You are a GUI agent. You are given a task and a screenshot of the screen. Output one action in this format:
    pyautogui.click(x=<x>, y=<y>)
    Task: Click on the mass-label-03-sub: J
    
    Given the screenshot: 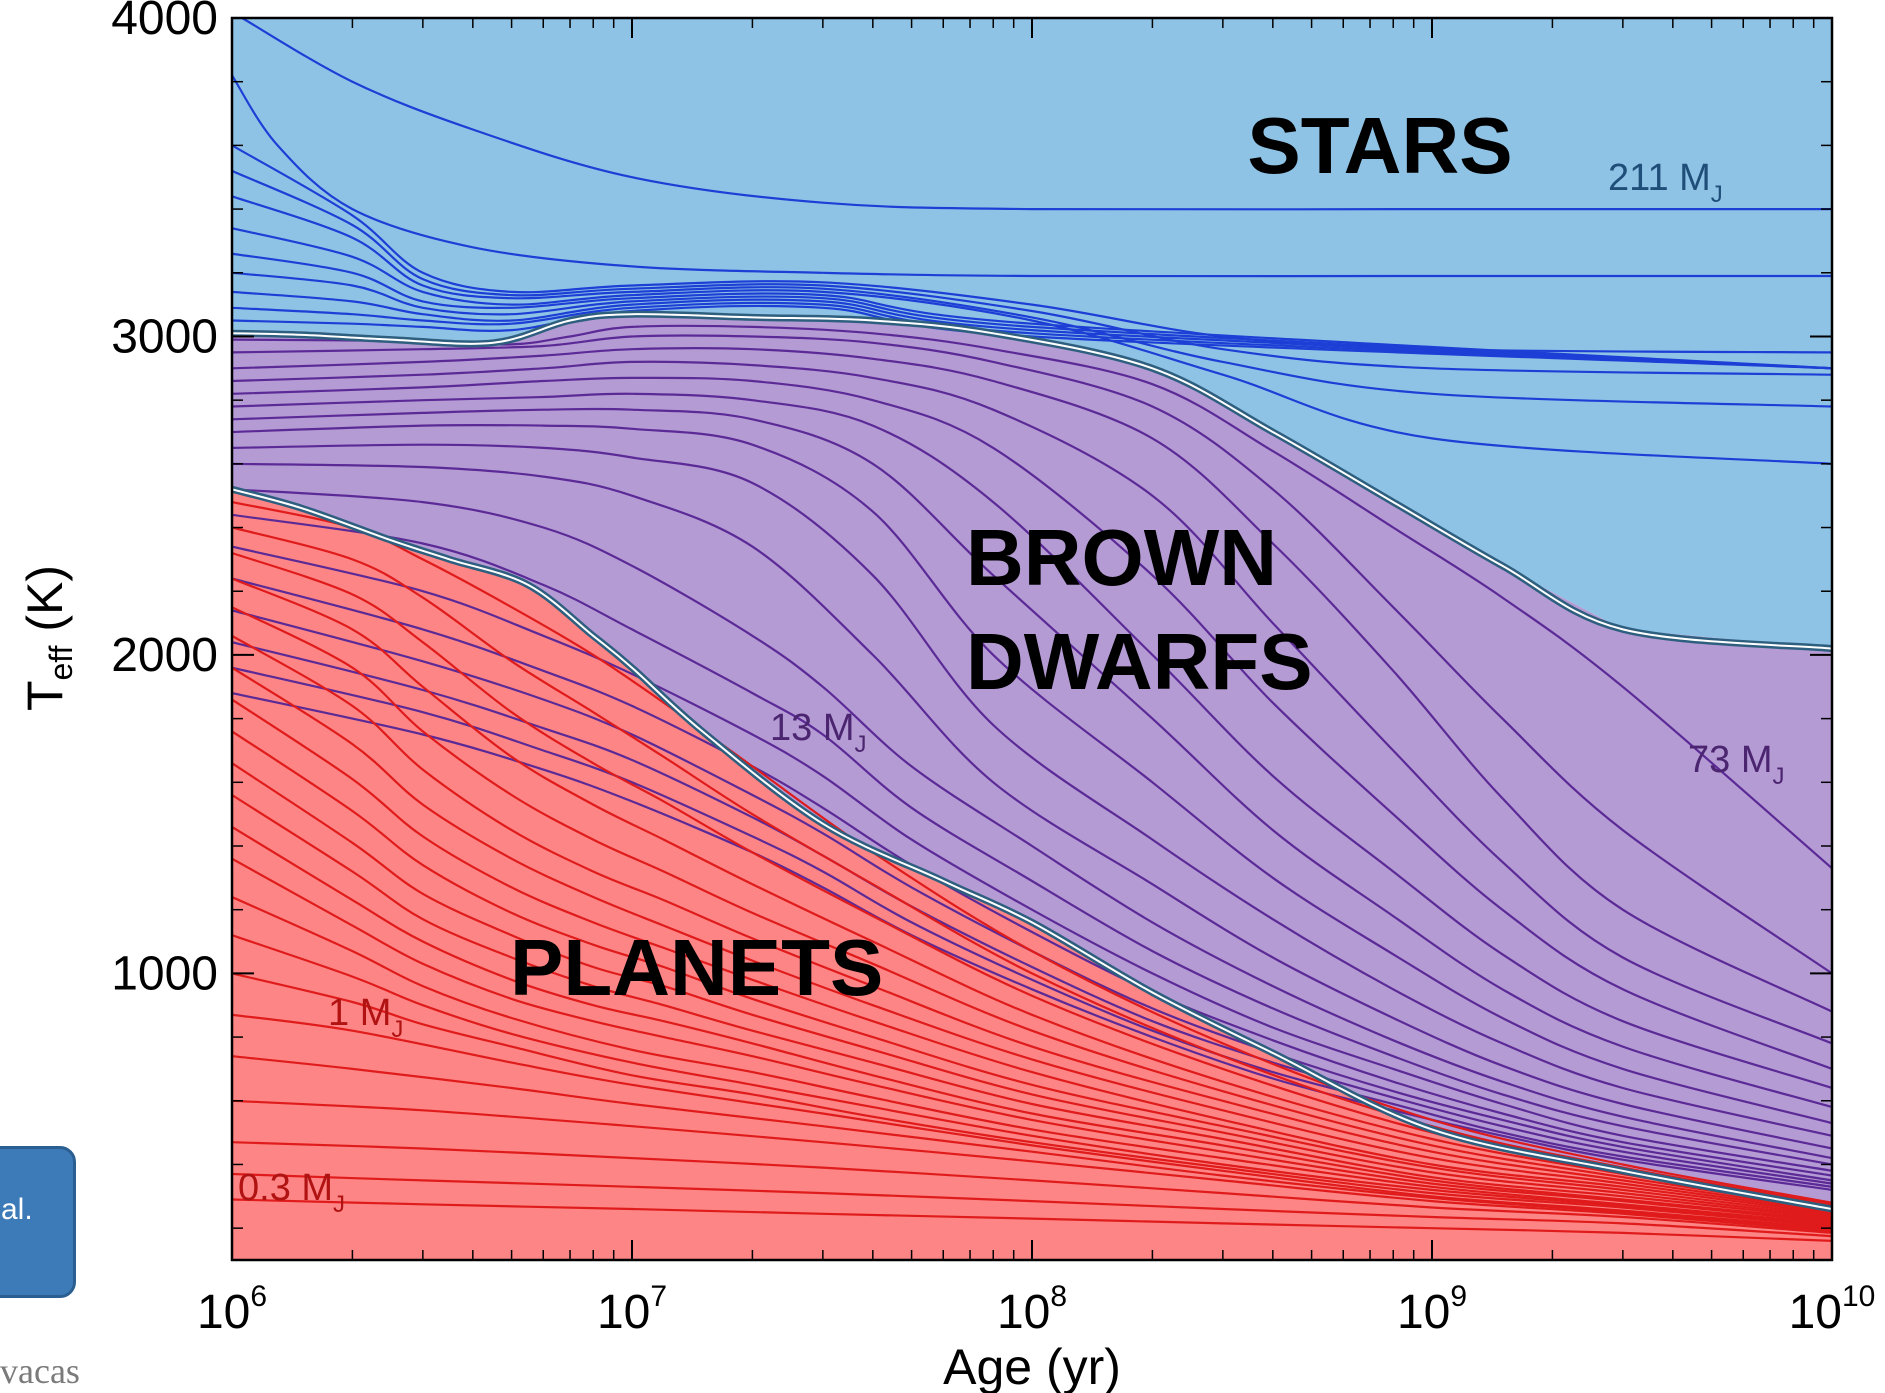 What is the action you would take?
    pyautogui.click(x=339, y=1204)
    